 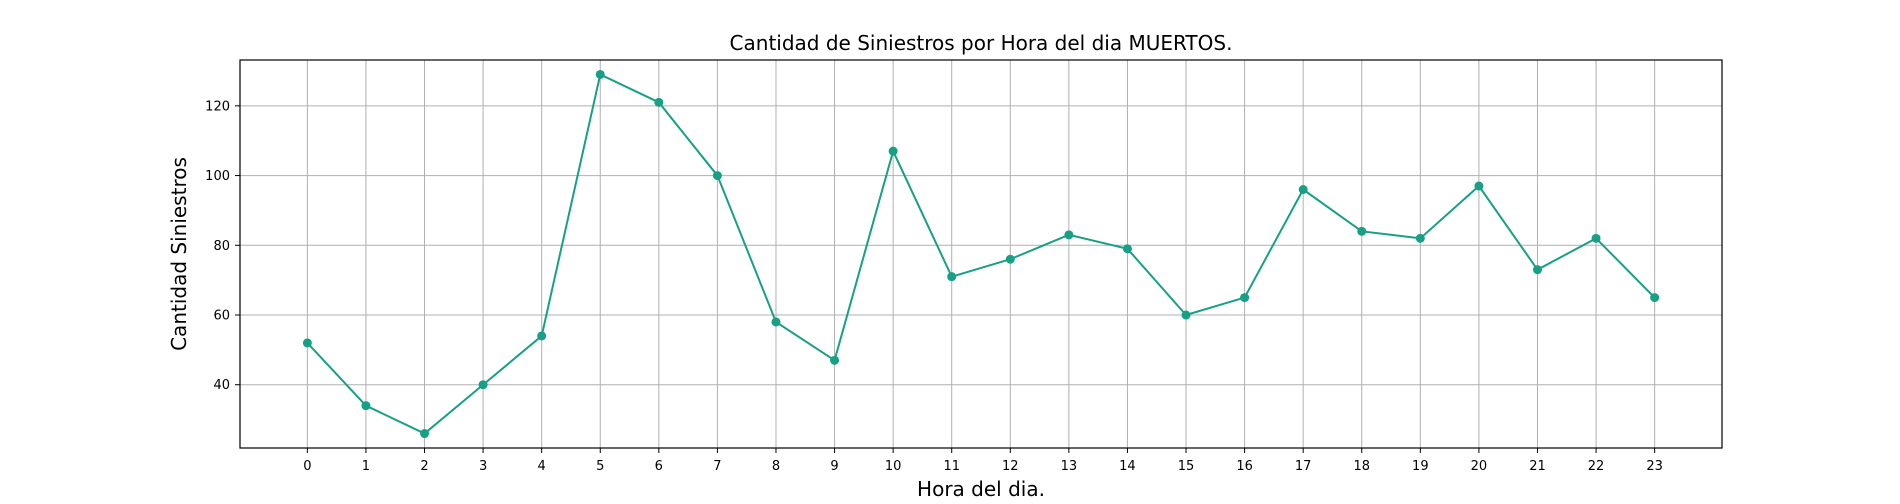 What do you see at coordinates (1186, 466) in the screenshot?
I see `x-tick-label: 15` at bounding box center [1186, 466].